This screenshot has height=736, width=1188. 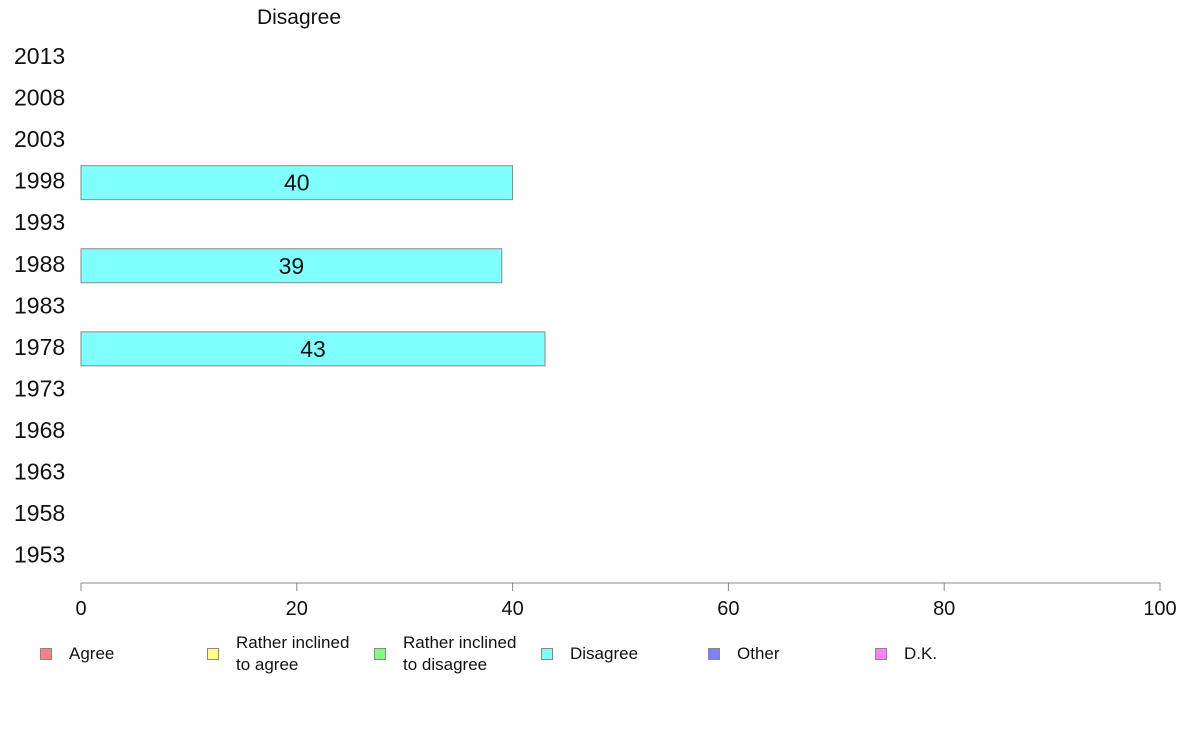 I want to click on data-label-1988: 39, so click(x=292, y=266).